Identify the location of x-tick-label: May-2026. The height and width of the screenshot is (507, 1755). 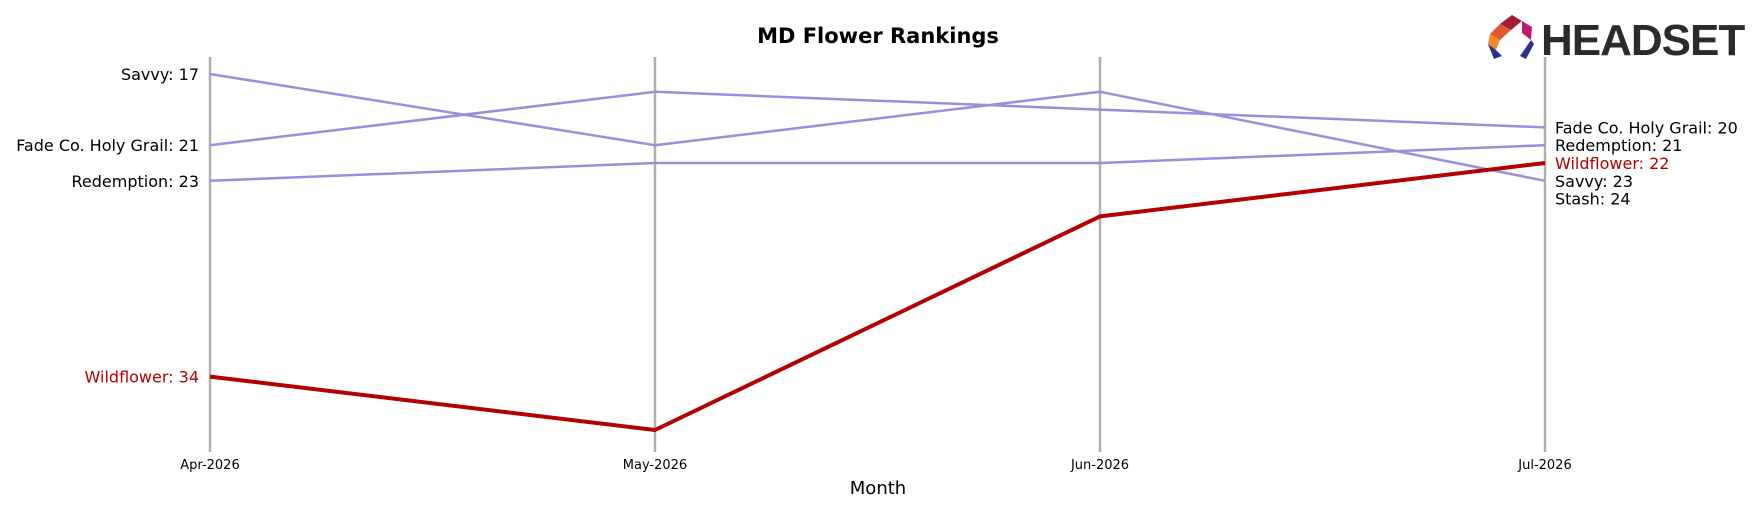
(655, 465).